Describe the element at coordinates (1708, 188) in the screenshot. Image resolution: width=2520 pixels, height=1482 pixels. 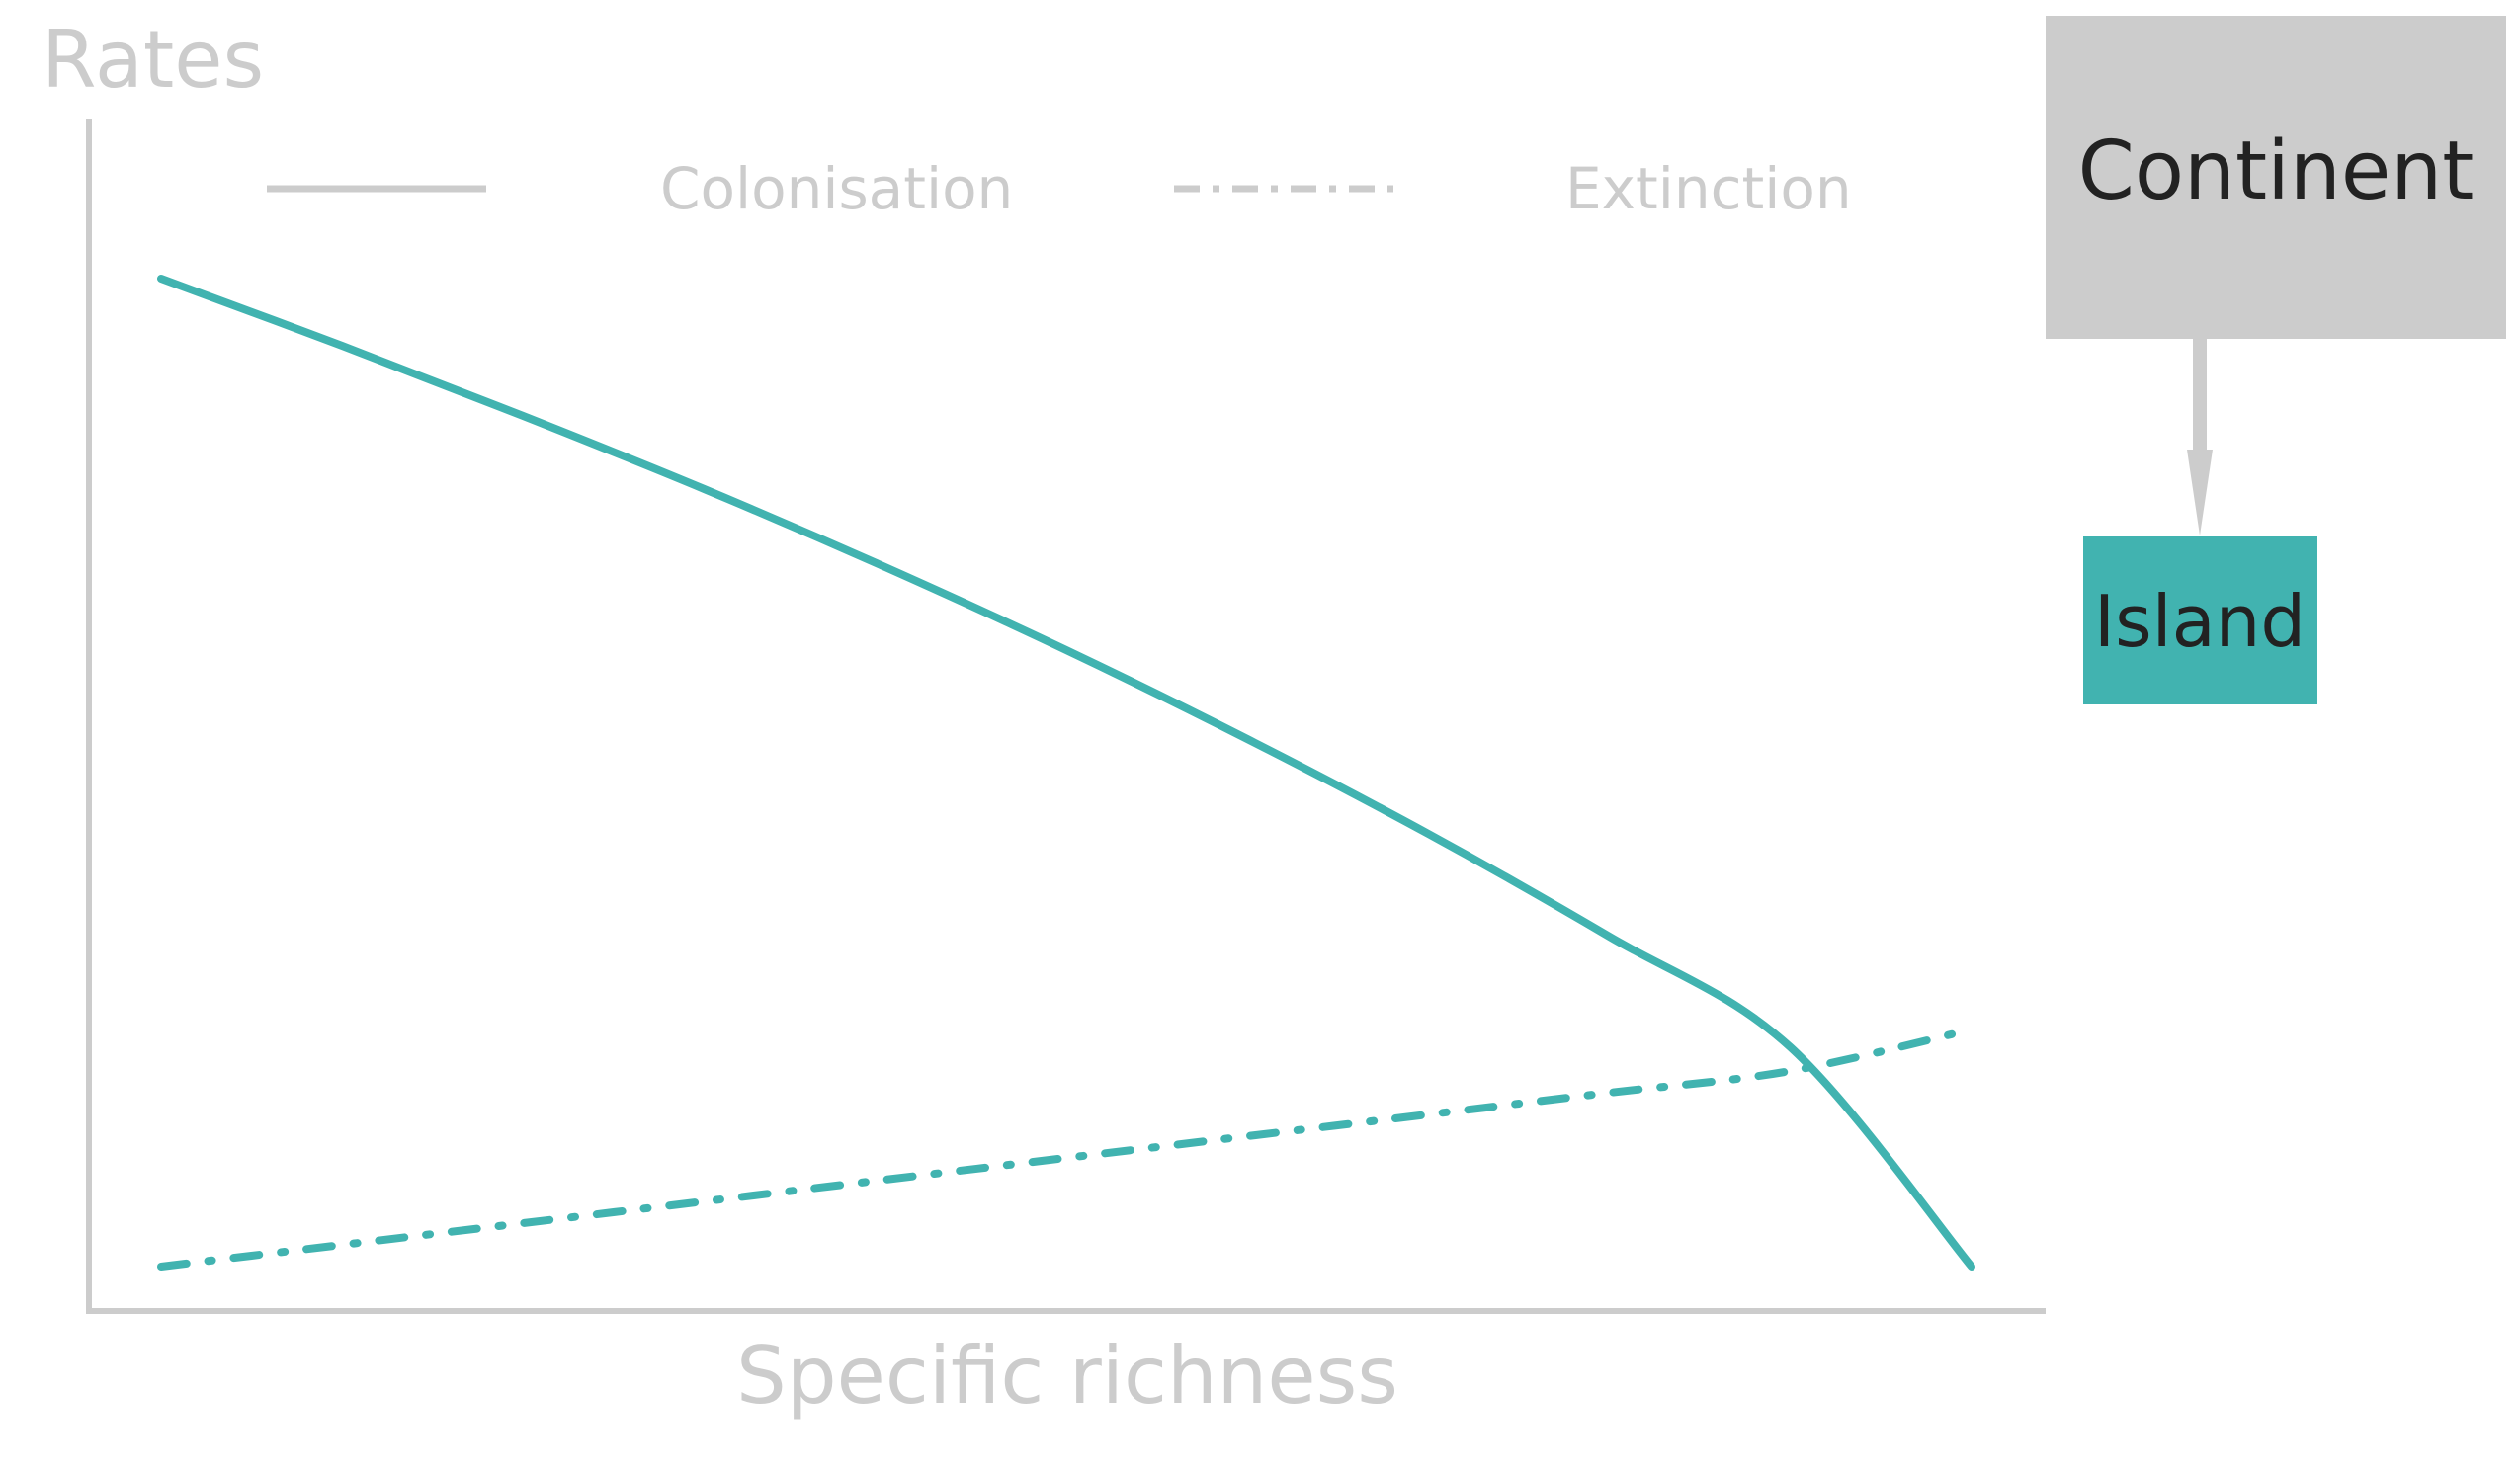
I see `legend-label-extinction: Extinction` at that location.